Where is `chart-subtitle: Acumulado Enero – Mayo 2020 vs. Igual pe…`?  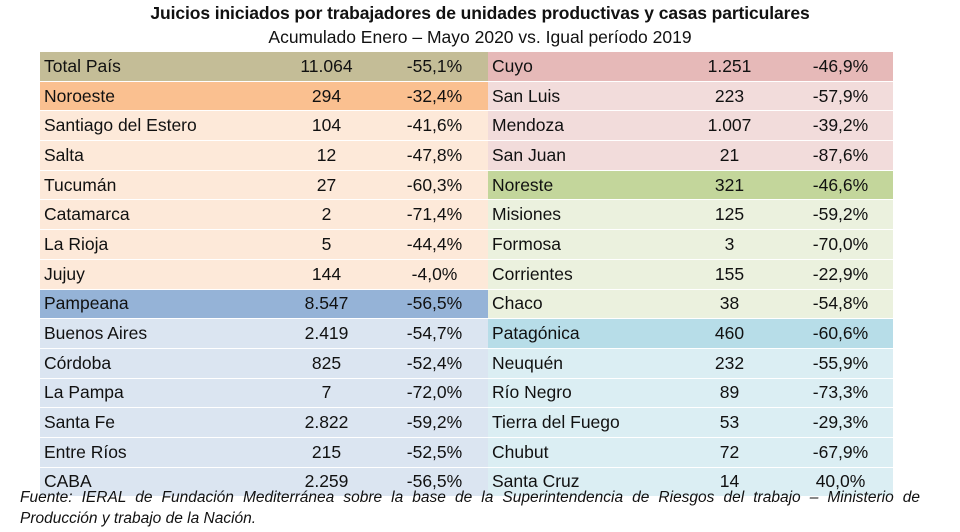
chart-subtitle: Acumulado Enero – Mayo 2020 vs. Igual pe… is located at coordinates (480, 37).